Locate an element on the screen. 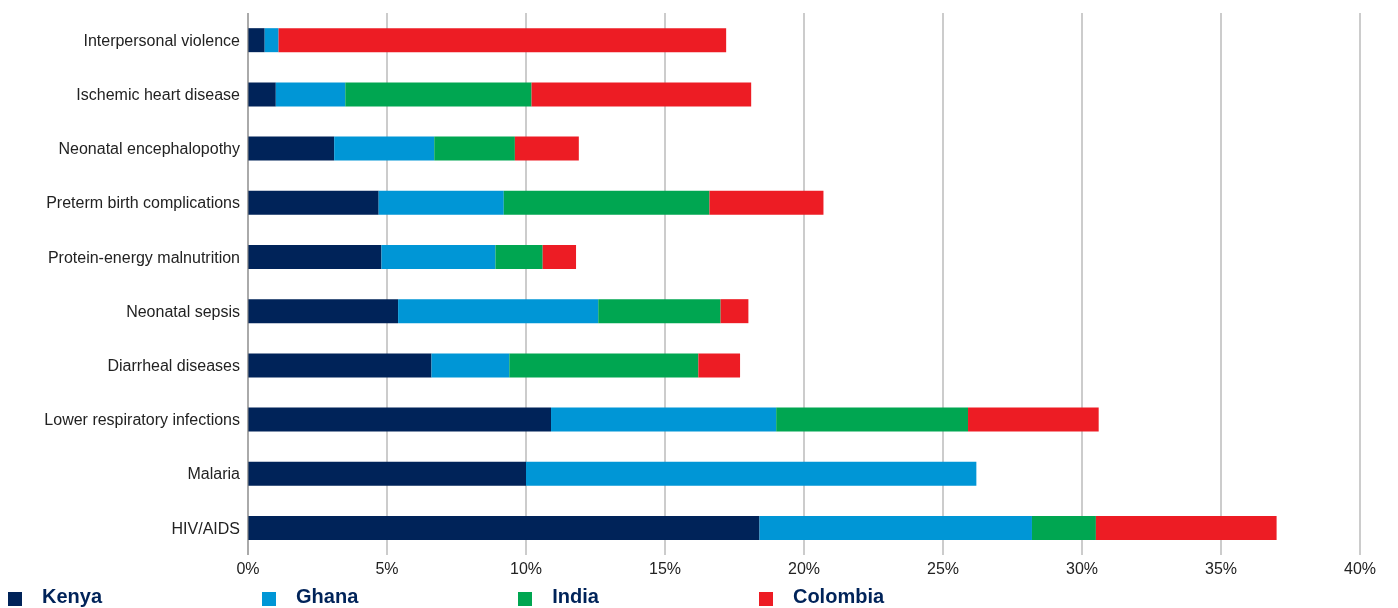 The height and width of the screenshot is (608, 1398). x-tick-label: 40% is located at coordinates (1360, 569).